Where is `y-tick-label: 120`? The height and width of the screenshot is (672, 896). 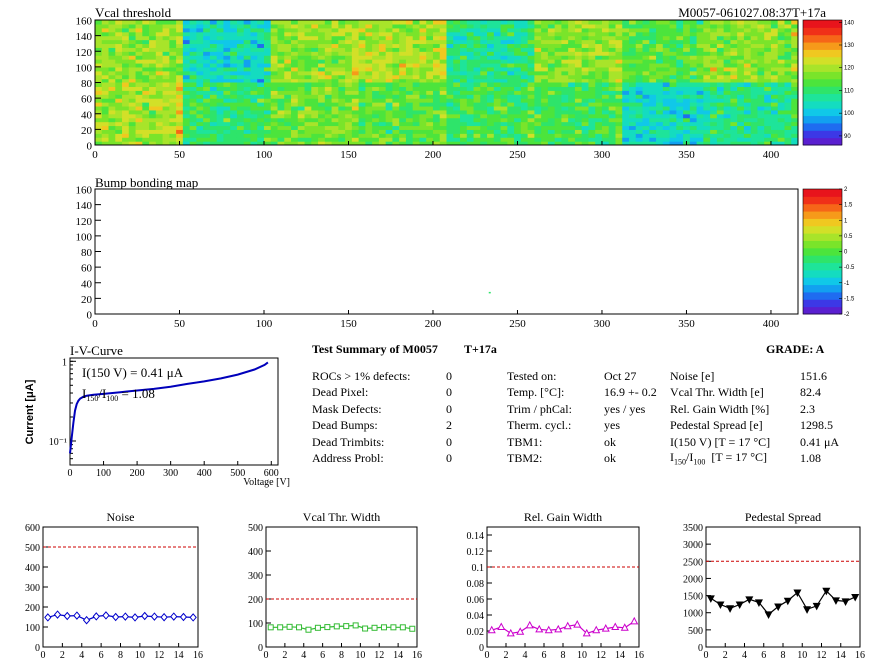
y-tick-label: 120 is located at coordinates (84, 222).